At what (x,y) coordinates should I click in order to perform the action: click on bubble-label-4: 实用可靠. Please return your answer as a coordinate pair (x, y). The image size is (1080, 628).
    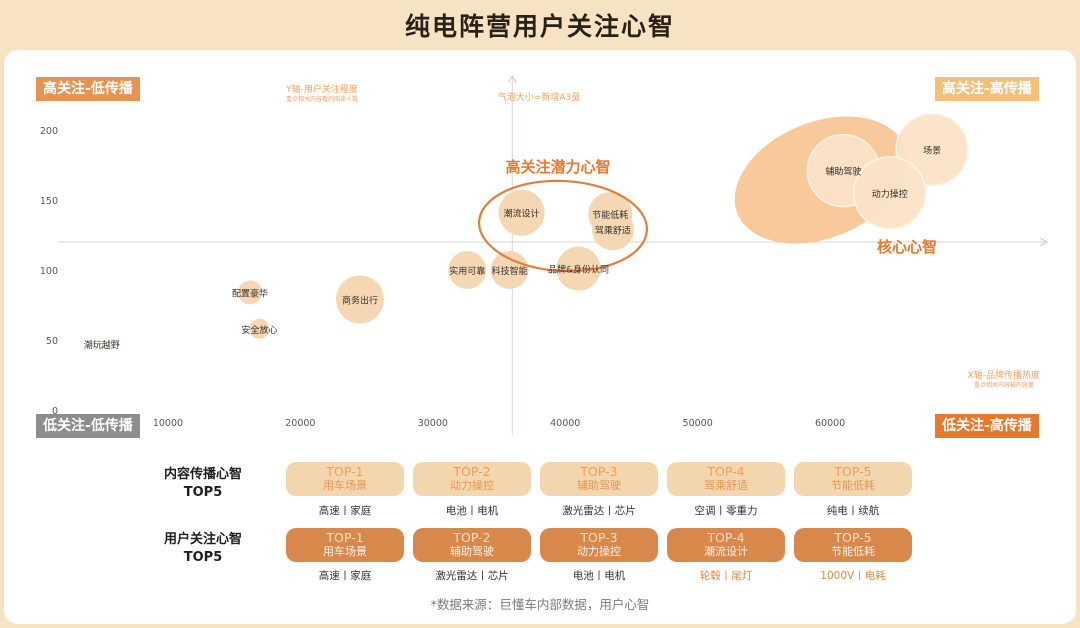
    Looking at the image, I should click on (467, 271).